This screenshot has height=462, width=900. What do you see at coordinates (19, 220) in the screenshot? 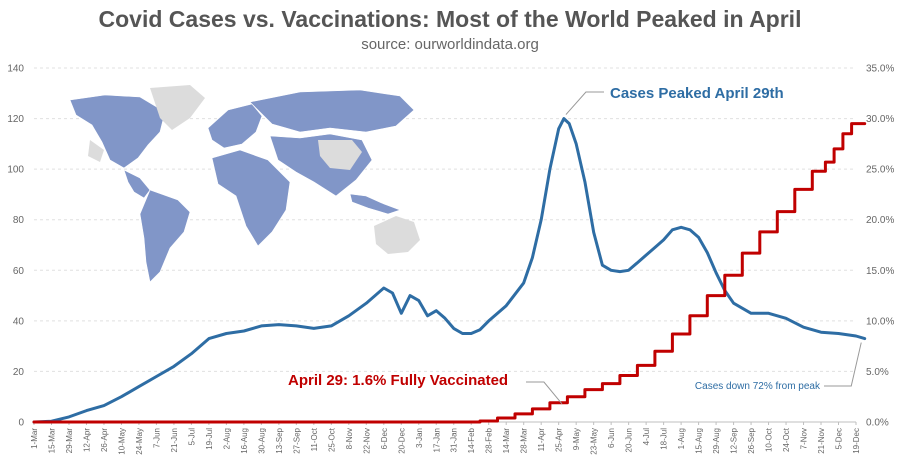
I see `y-tick-label-left: 80` at bounding box center [19, 220].